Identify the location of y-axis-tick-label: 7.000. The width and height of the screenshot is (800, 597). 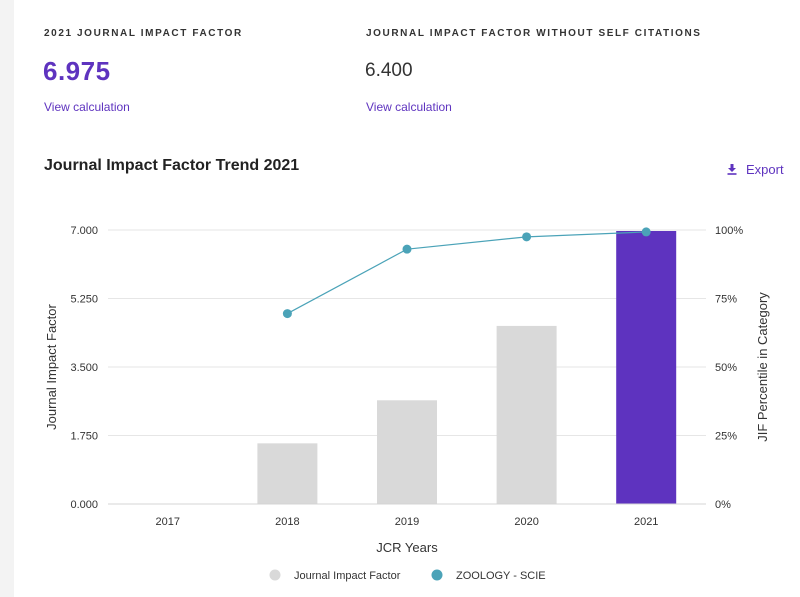
(84, 231).